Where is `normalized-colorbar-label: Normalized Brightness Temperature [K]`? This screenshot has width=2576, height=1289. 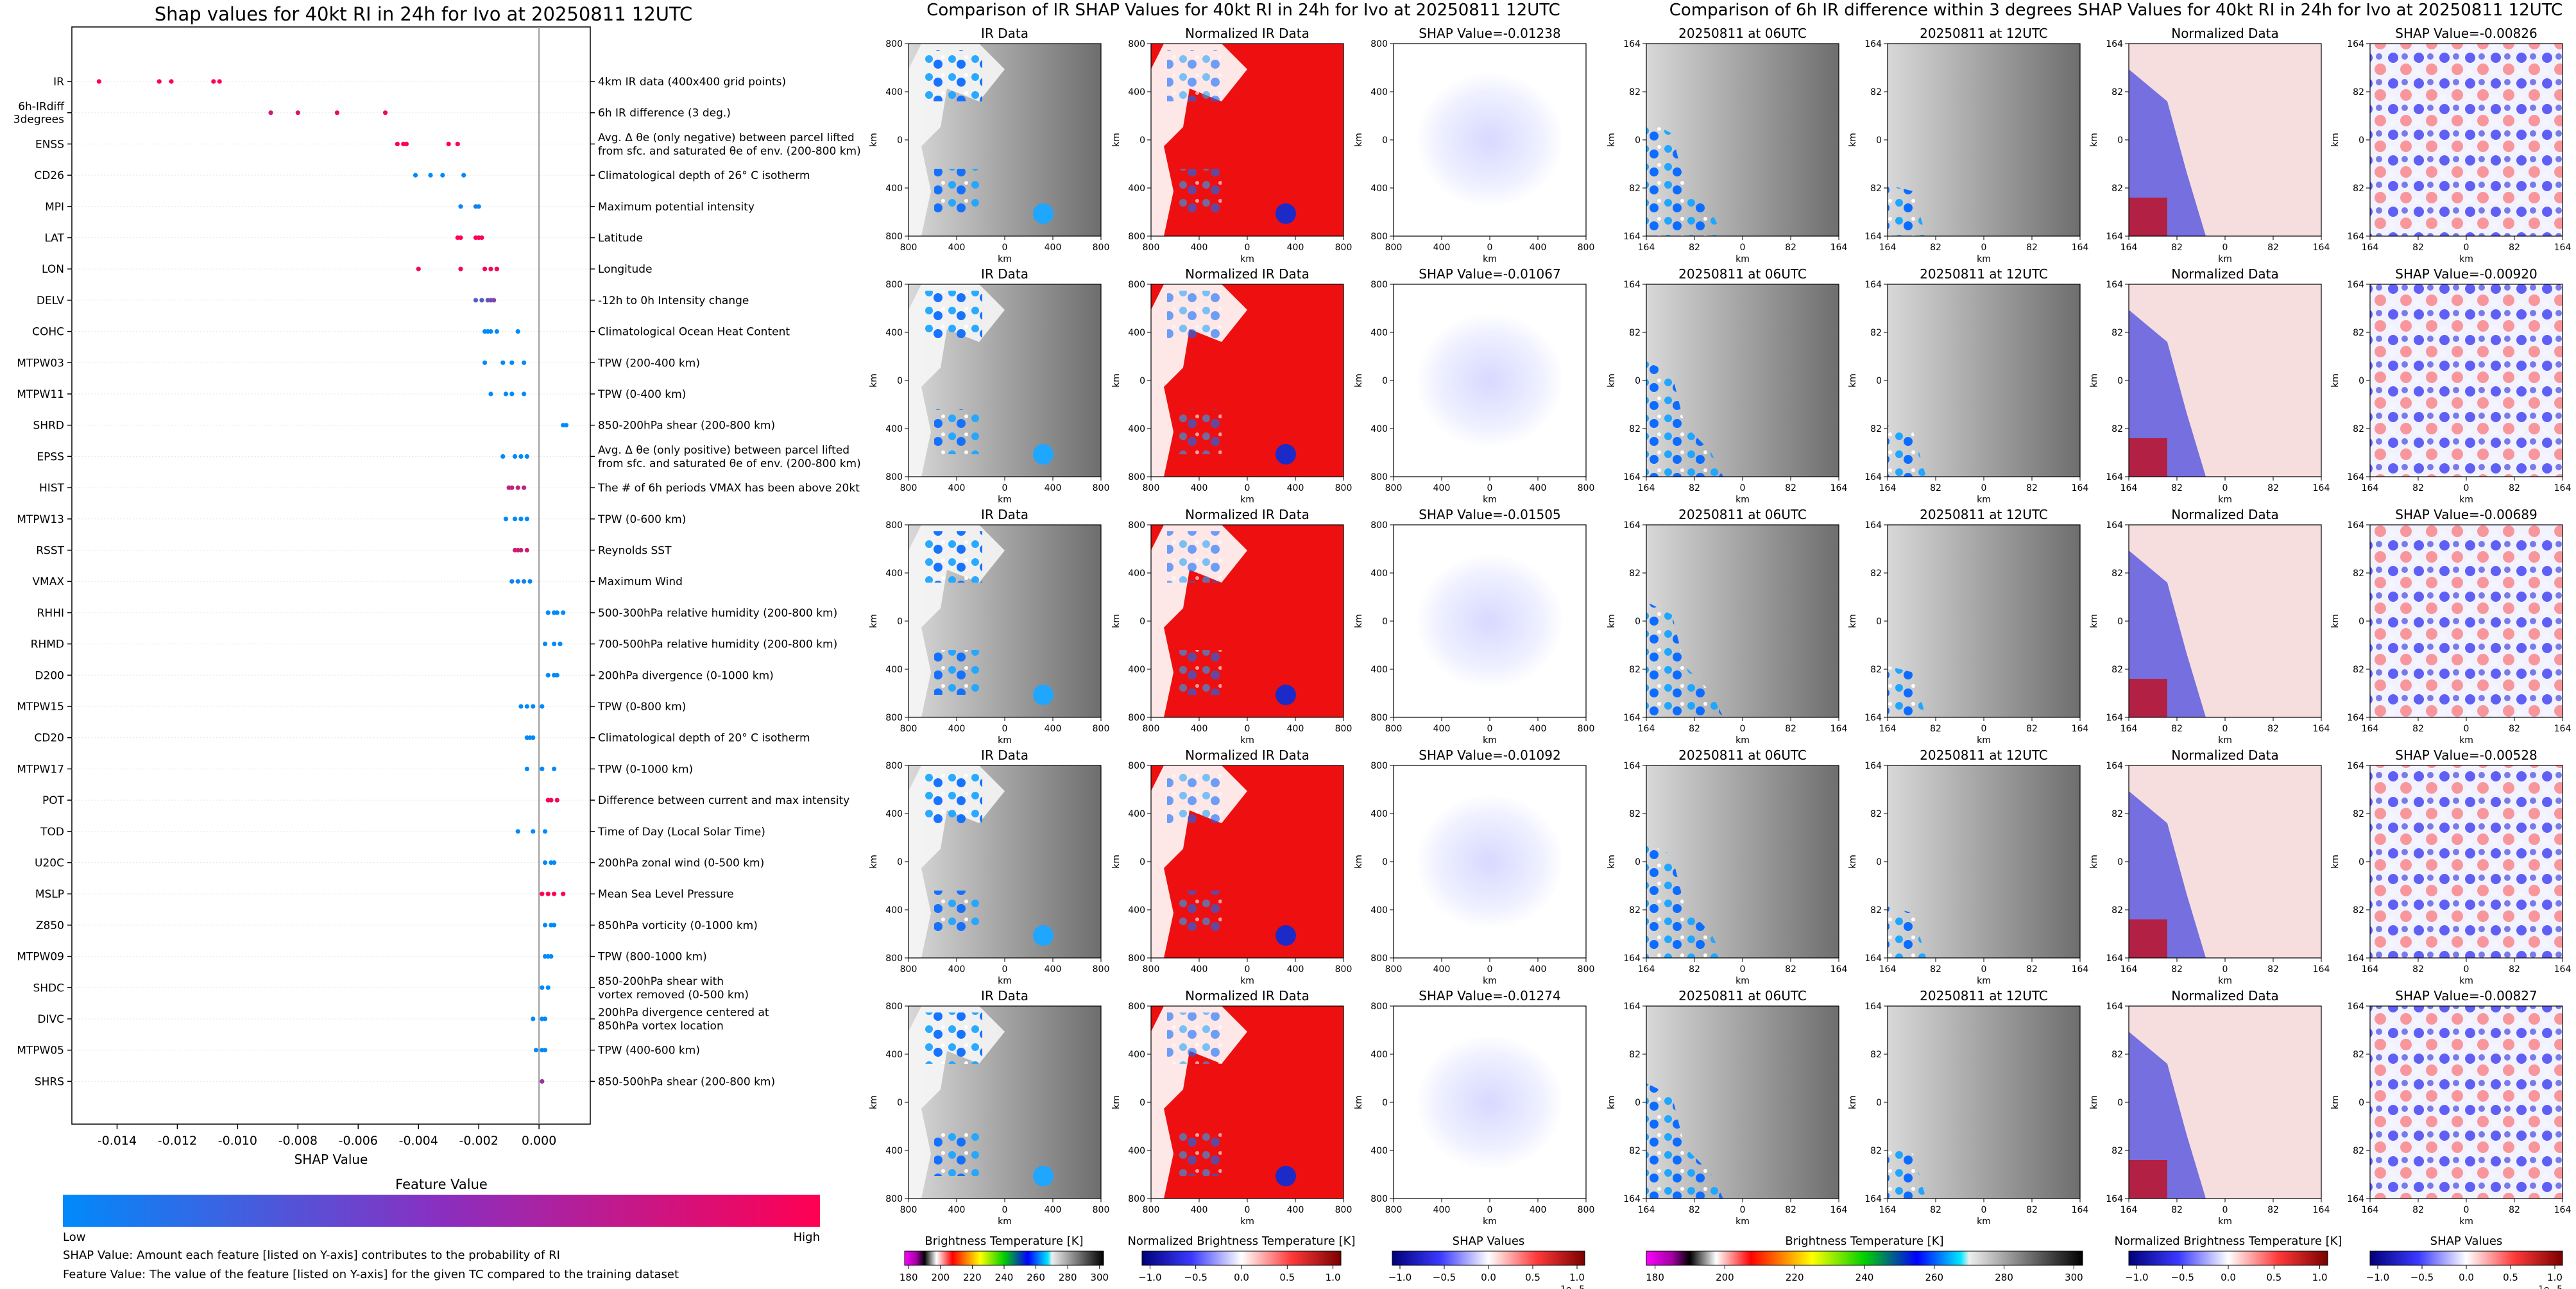
normalized-colorbar-label: Normalized Brightness Temperature [K] is located at coordinates (1242, 1241).